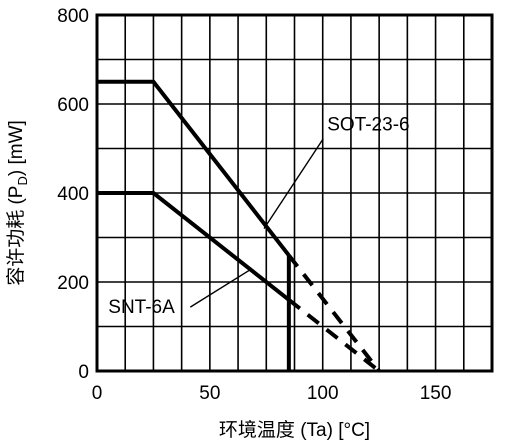 This screenshot has width=509, height=444. Describe the element at coordinates (16, 236) in the screenshot. I see `y-label-main: 容许功耗 (P` at that location.